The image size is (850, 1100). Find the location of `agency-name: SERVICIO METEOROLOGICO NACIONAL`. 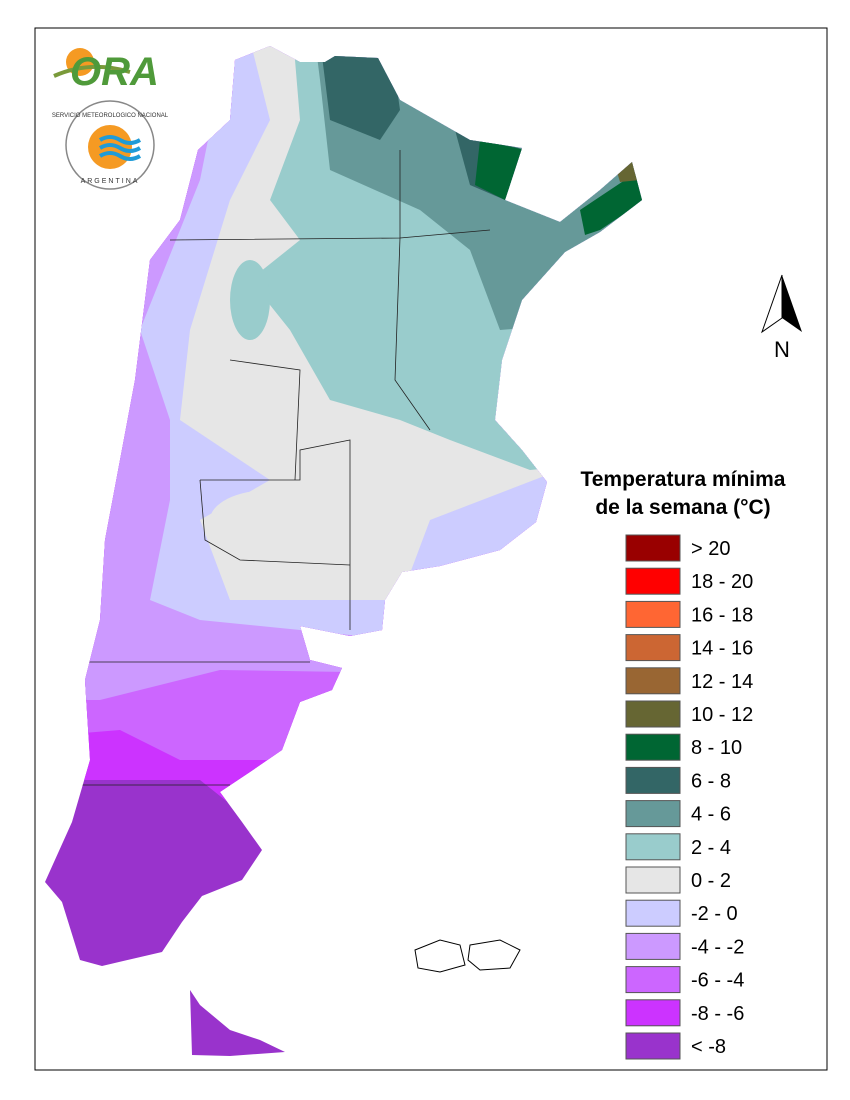

agency-name: SERVICIO METEOROLOGICO NACIONAL is located at coordinates (110, 116).